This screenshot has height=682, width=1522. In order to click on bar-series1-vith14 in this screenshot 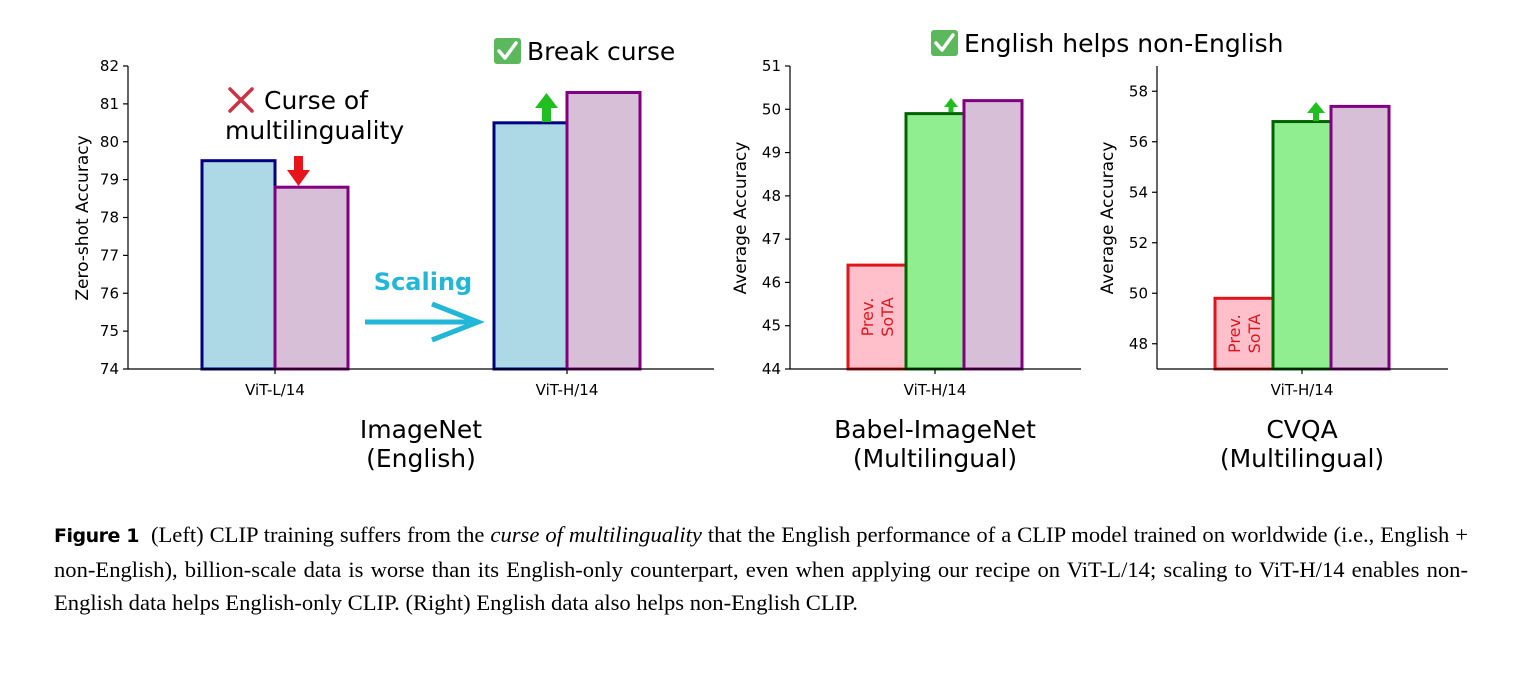, I will do `click(530, 246)`.